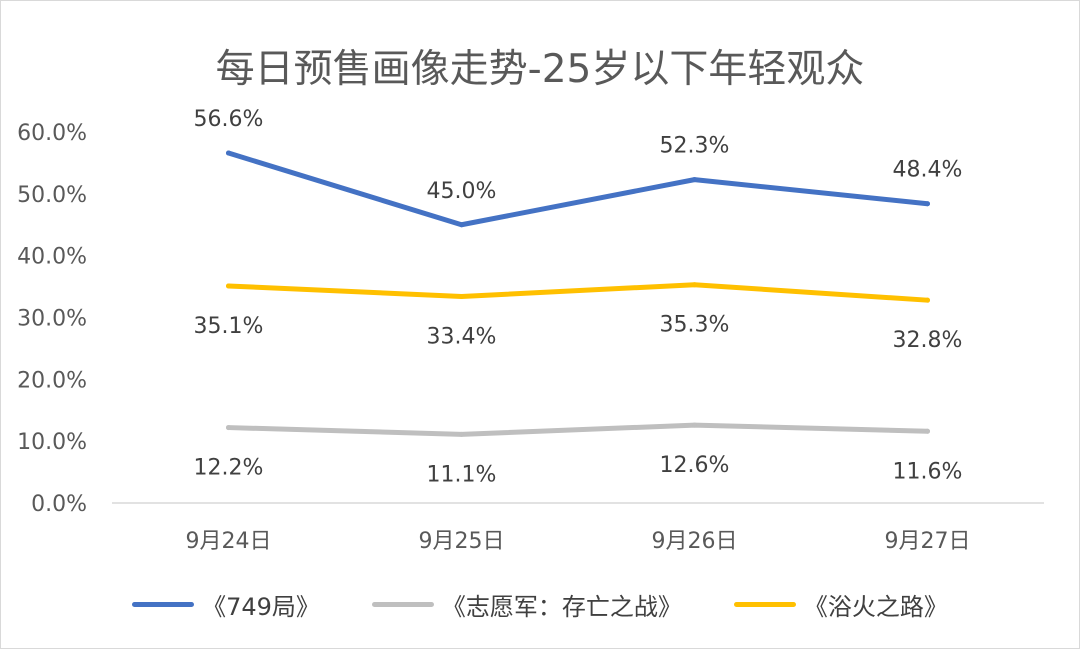 Image resolution: width=1080 pixels, height=649 pixels. I want to click on y-tick-label: 0.0%, so click(59, 504).